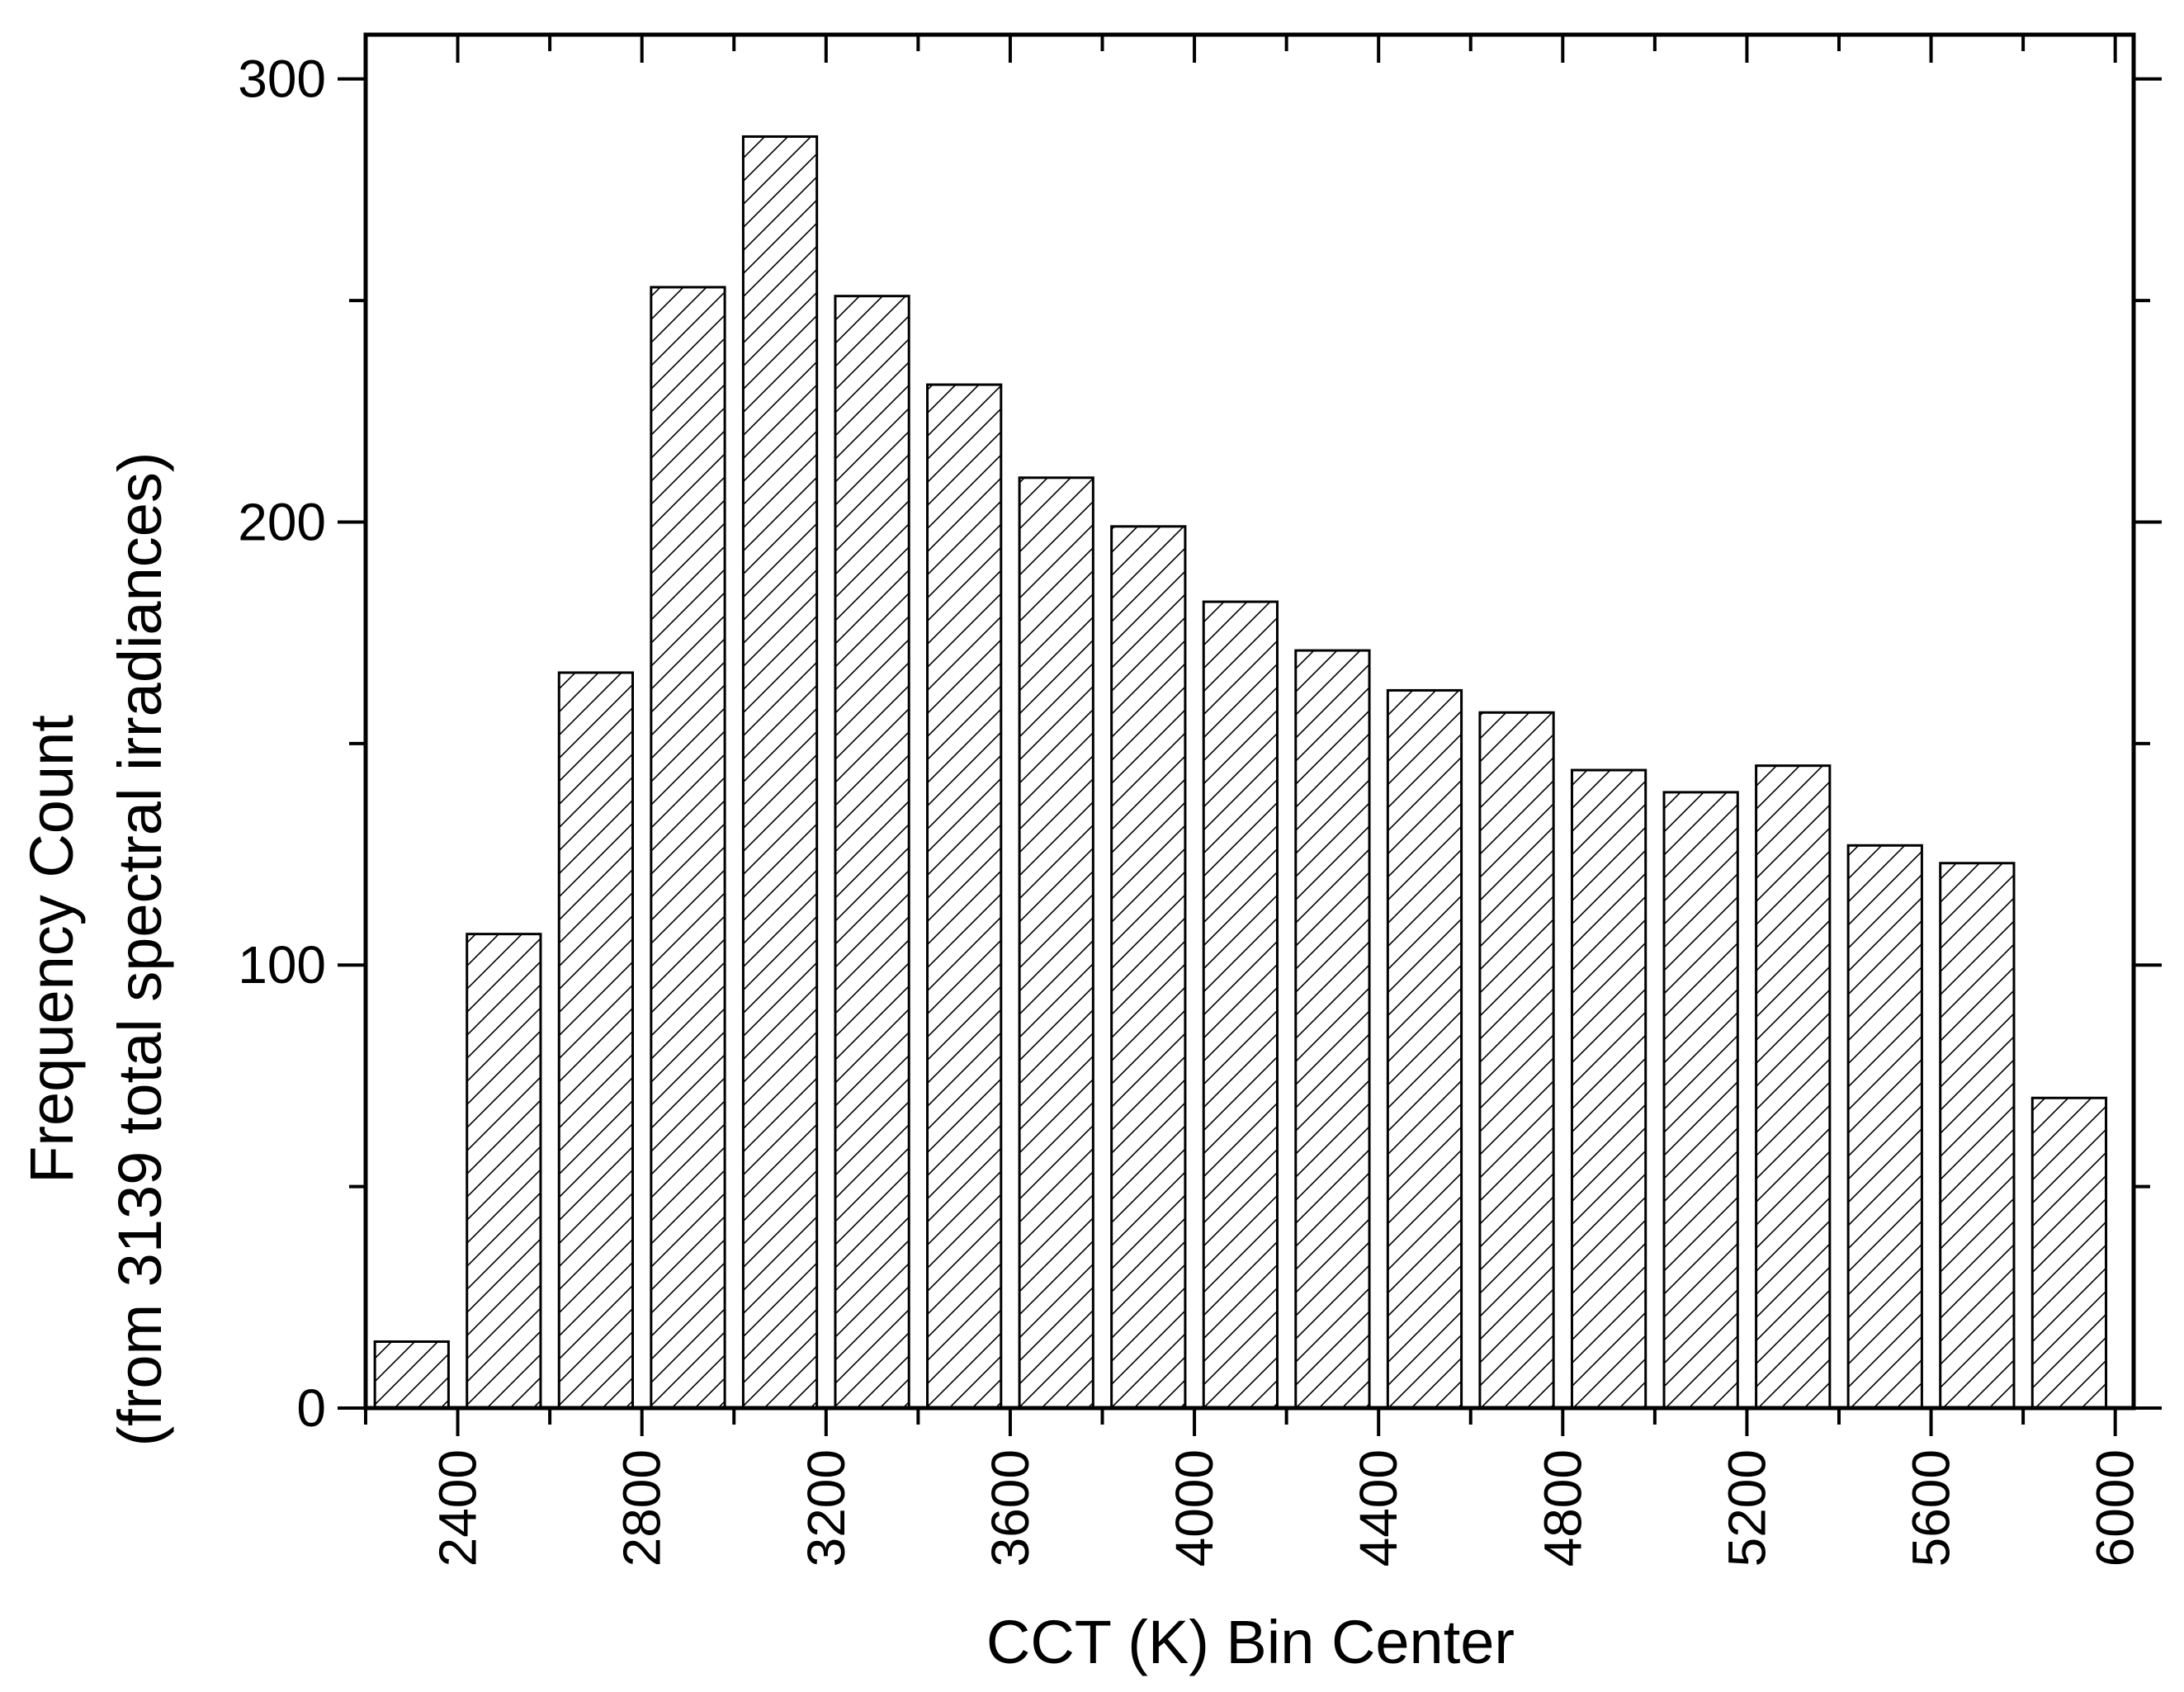 This screenshot has height=1692, width=2184. I want to click on x-tick-label: 4400, so click(1378, 1508).